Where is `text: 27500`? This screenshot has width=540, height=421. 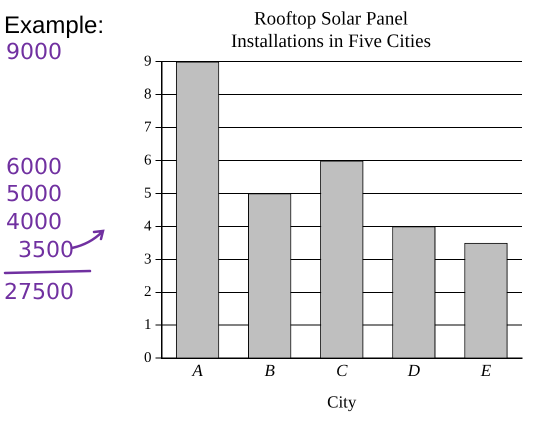
text: 27500 is located at coordinates (39, 292).